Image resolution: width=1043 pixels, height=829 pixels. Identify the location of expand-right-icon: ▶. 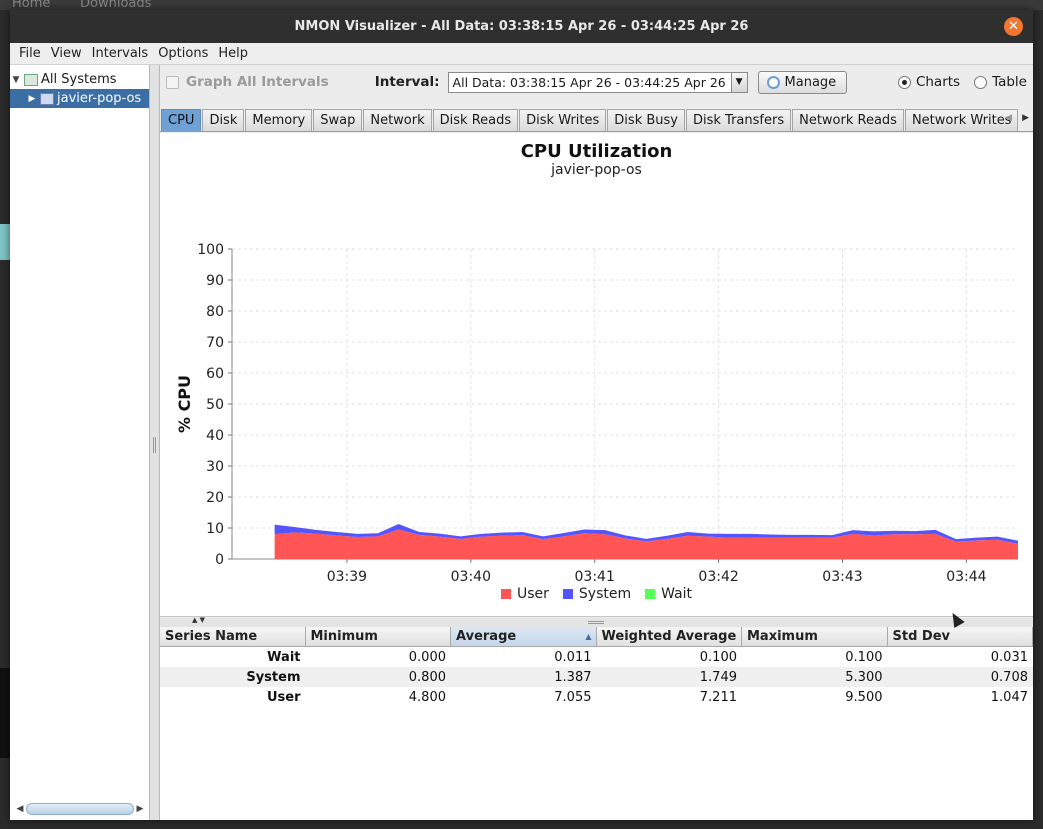
(32, 98).